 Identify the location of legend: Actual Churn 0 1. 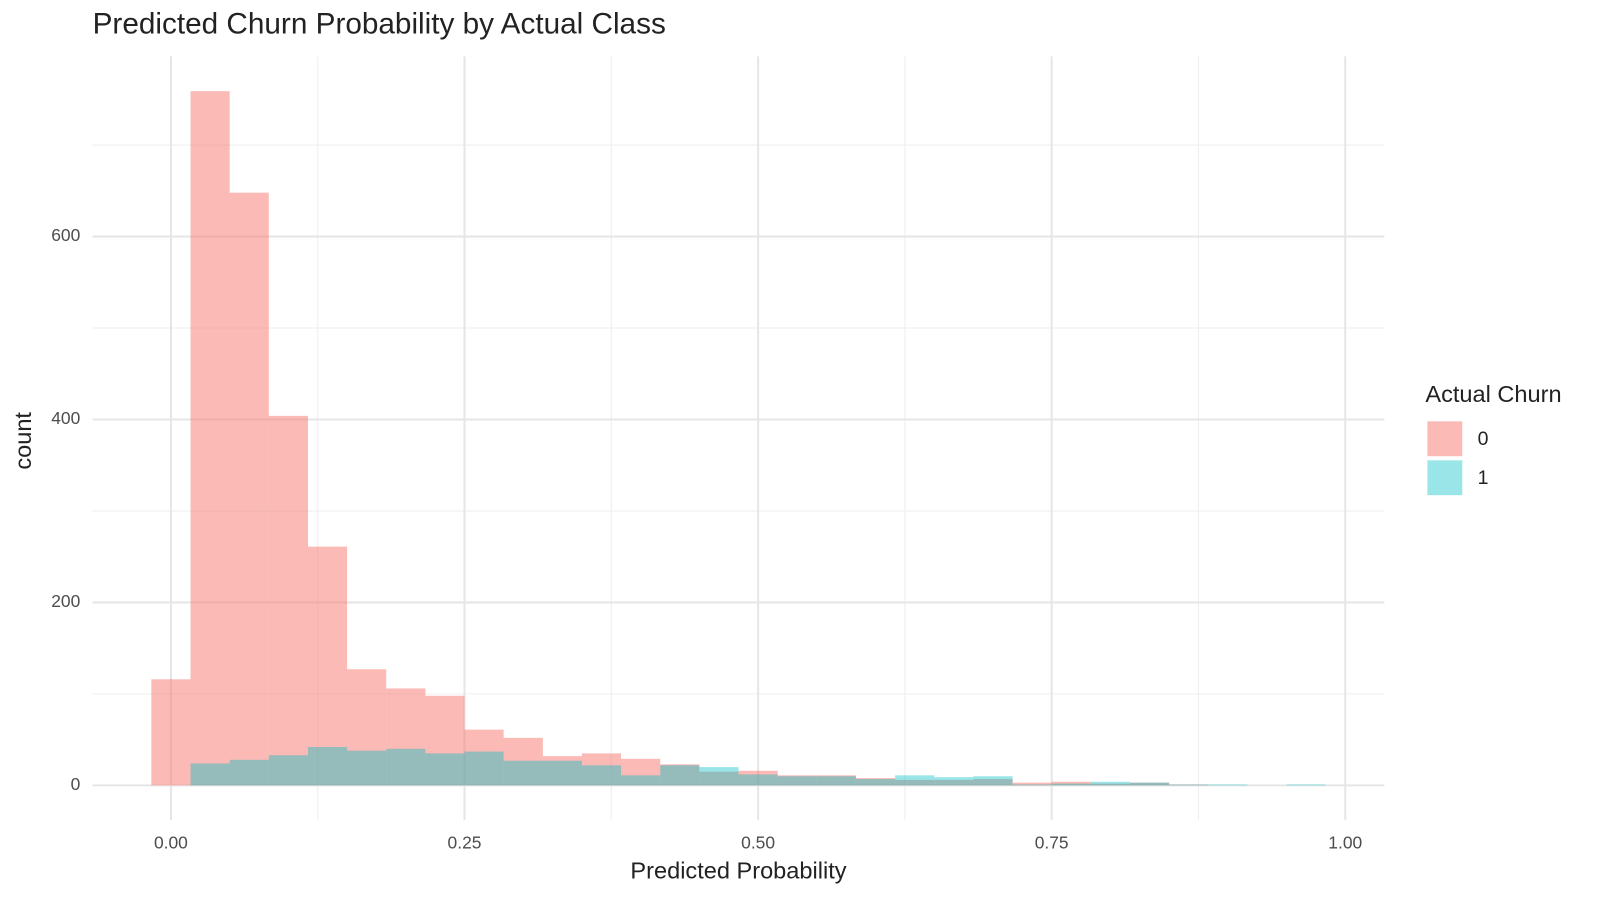
(1493, 438).